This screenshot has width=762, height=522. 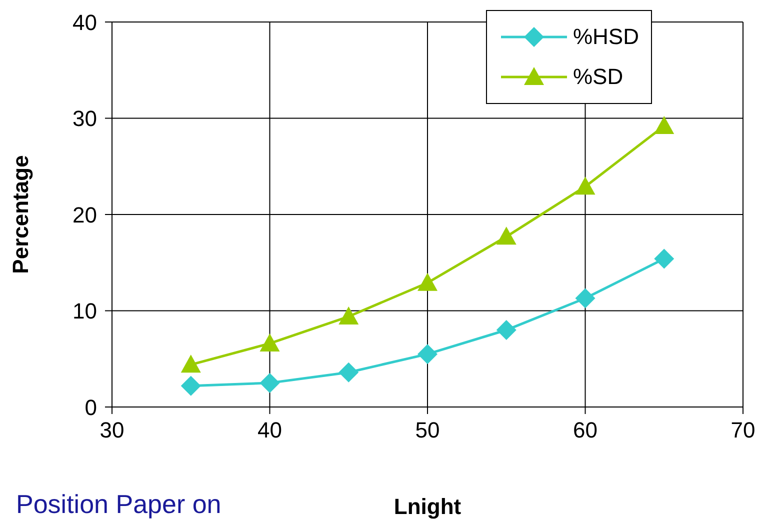 I want to click on y-tick-label: 20, so click(x=84, y=215).